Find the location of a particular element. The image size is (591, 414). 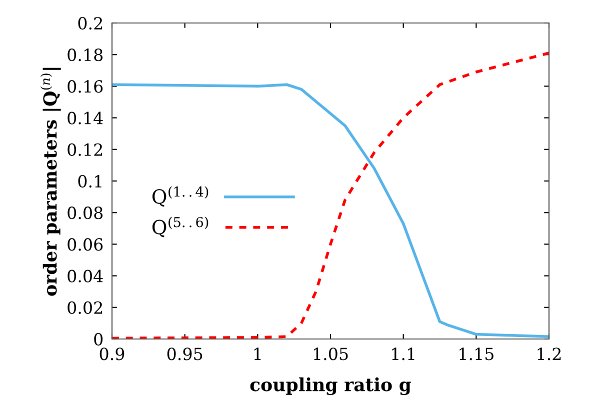

x-tick-label: 1.15 is located at coordinates (477, 354).